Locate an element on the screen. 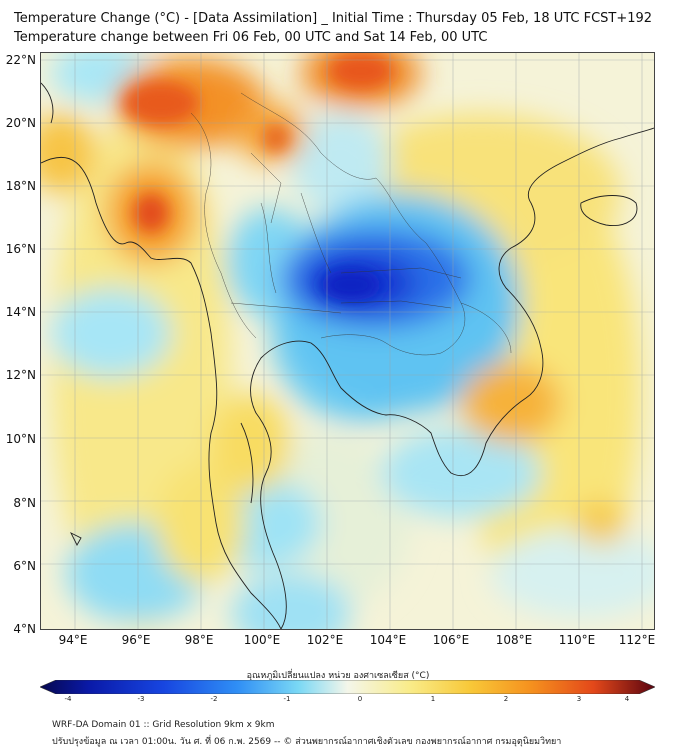 This screenshot has height=756, width=676. lon-label: 110°E is located at coordinates (577, 640).